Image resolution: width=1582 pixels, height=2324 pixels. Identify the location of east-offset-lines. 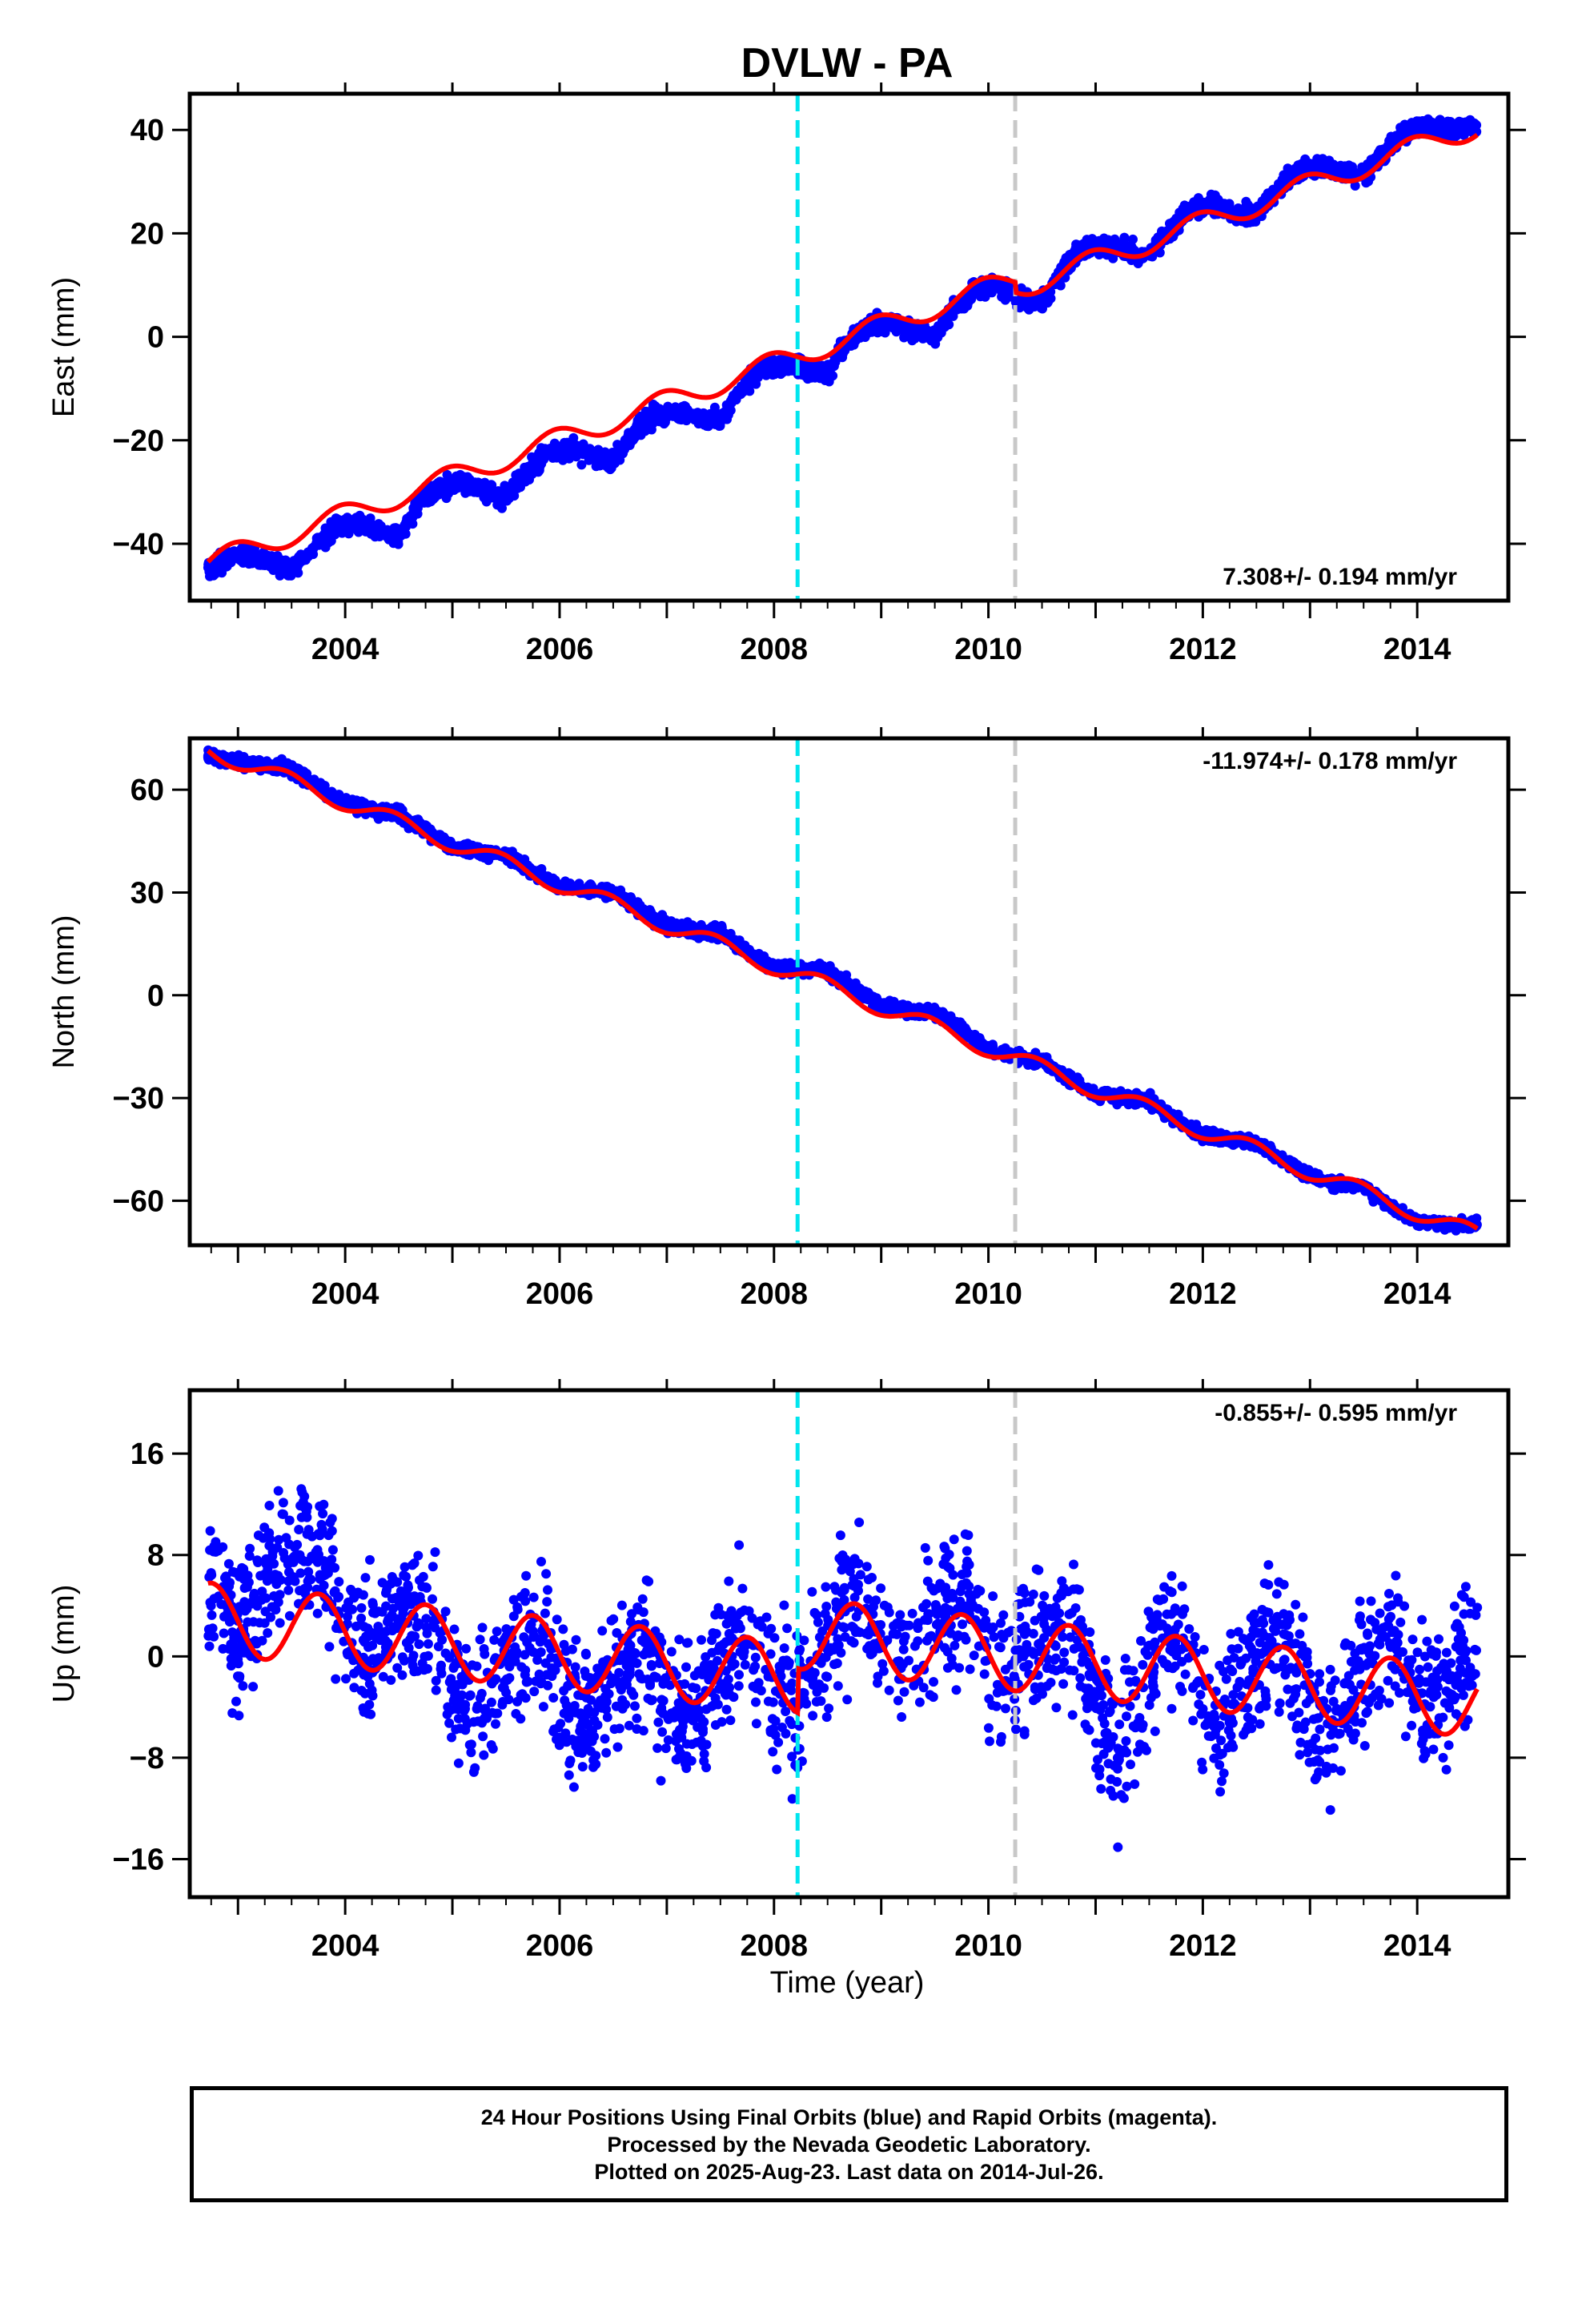
(906, 347).